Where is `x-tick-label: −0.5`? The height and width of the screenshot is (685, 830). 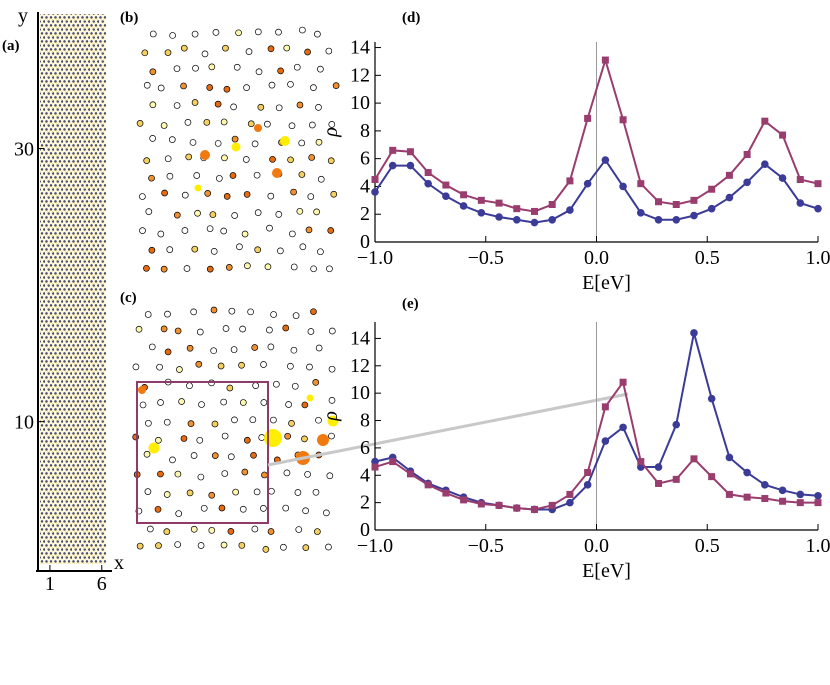
x-tick-label: −0.5 is located at coordinates (486, 258).